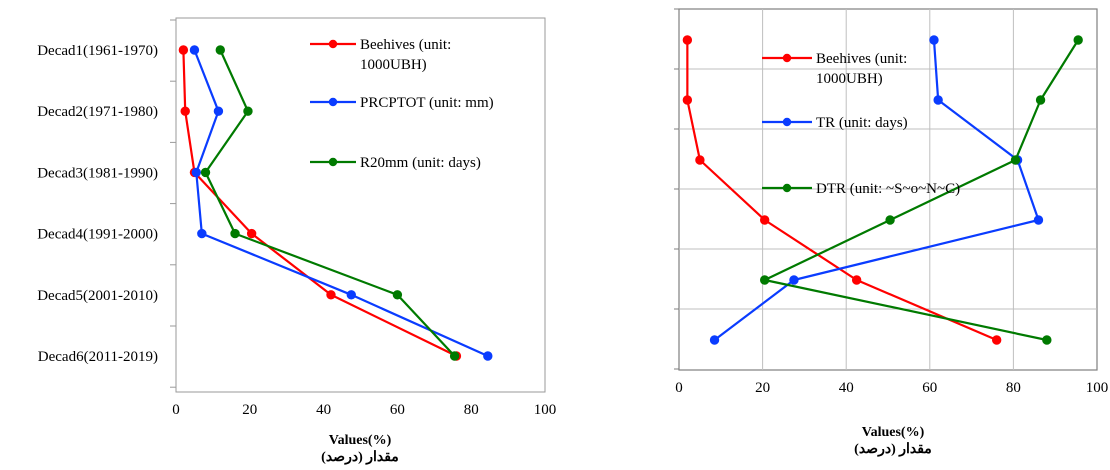 Image resolution: width=1110 pixels, height=470 pixels. Describe the element at coordinates (97, 173) in the screenshot. I see `category-label: Decad3(1981-1990)` at that location.